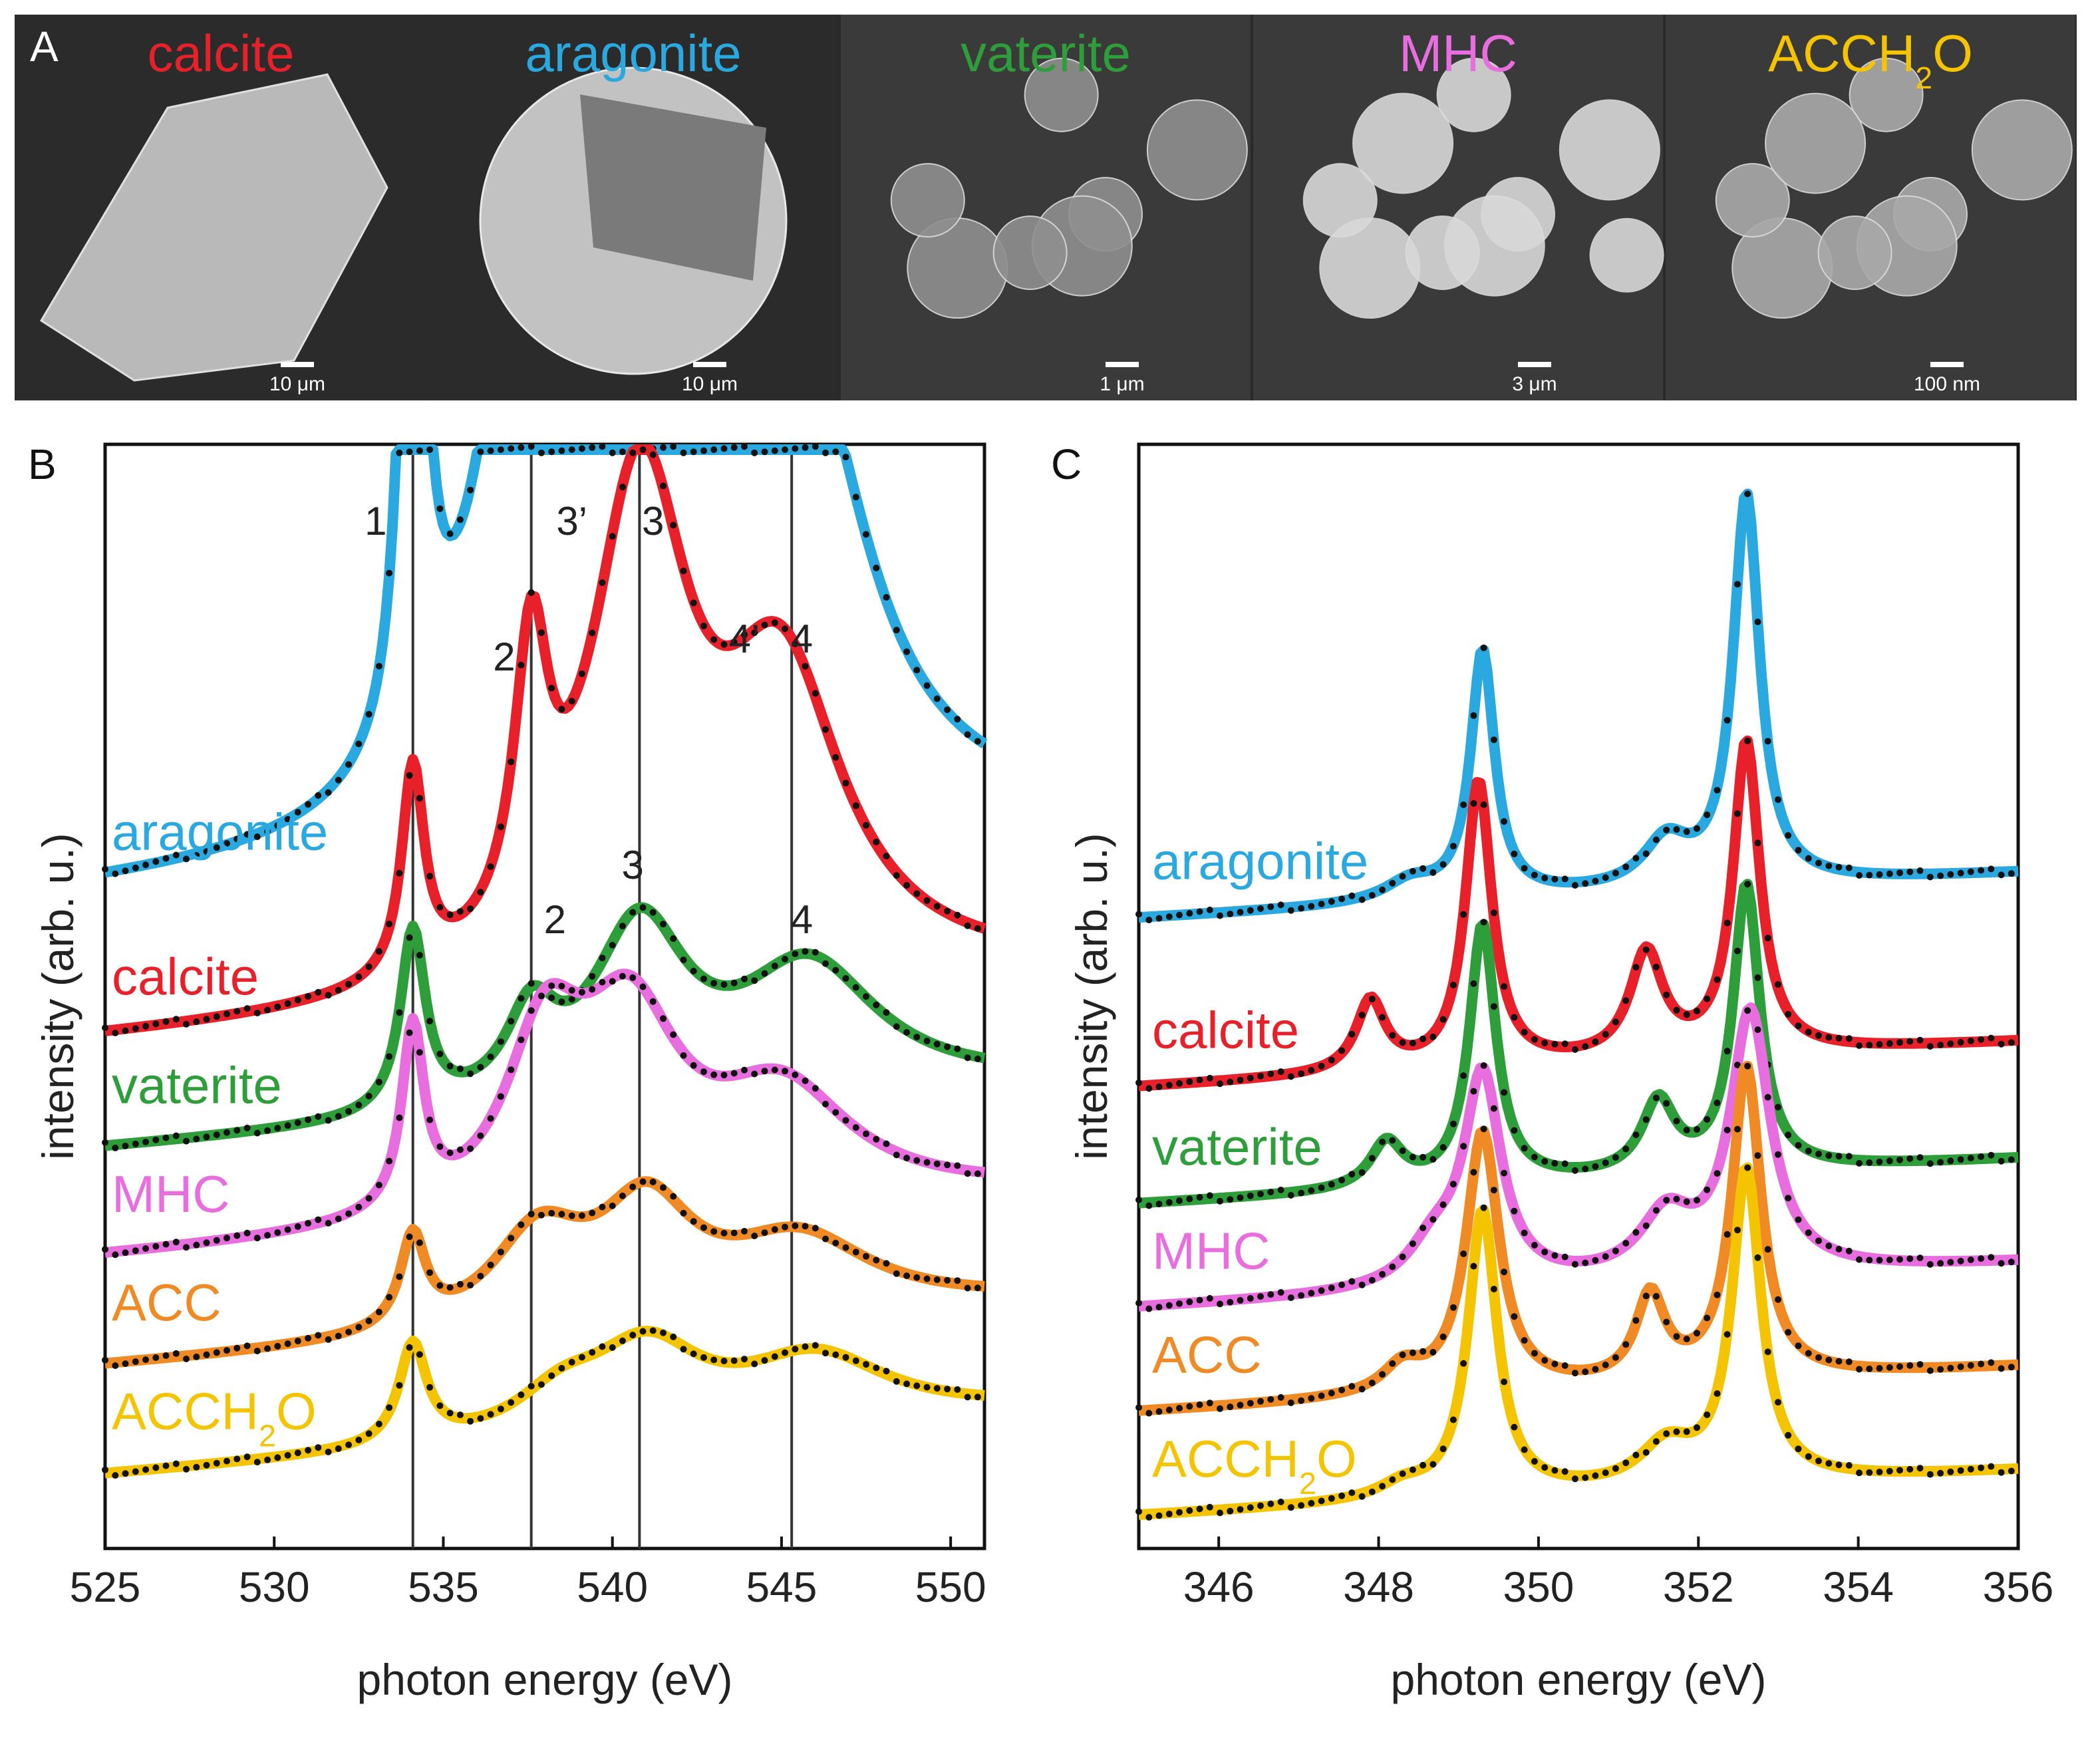 Image resolution: width=2092 pixels, height=1764 pixels. Describe the element at coordinates (612, 1587) in the screenshot. I see `x-tick-label: 540` at that location.